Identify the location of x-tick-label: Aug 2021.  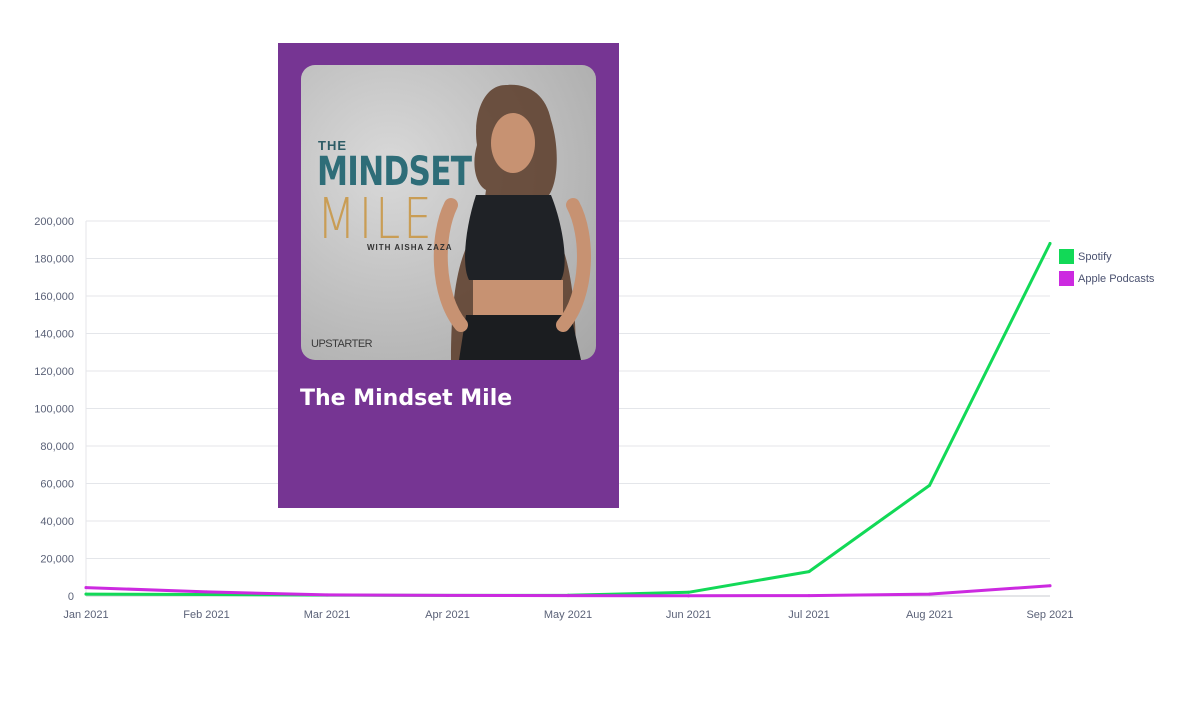
(929, 615).